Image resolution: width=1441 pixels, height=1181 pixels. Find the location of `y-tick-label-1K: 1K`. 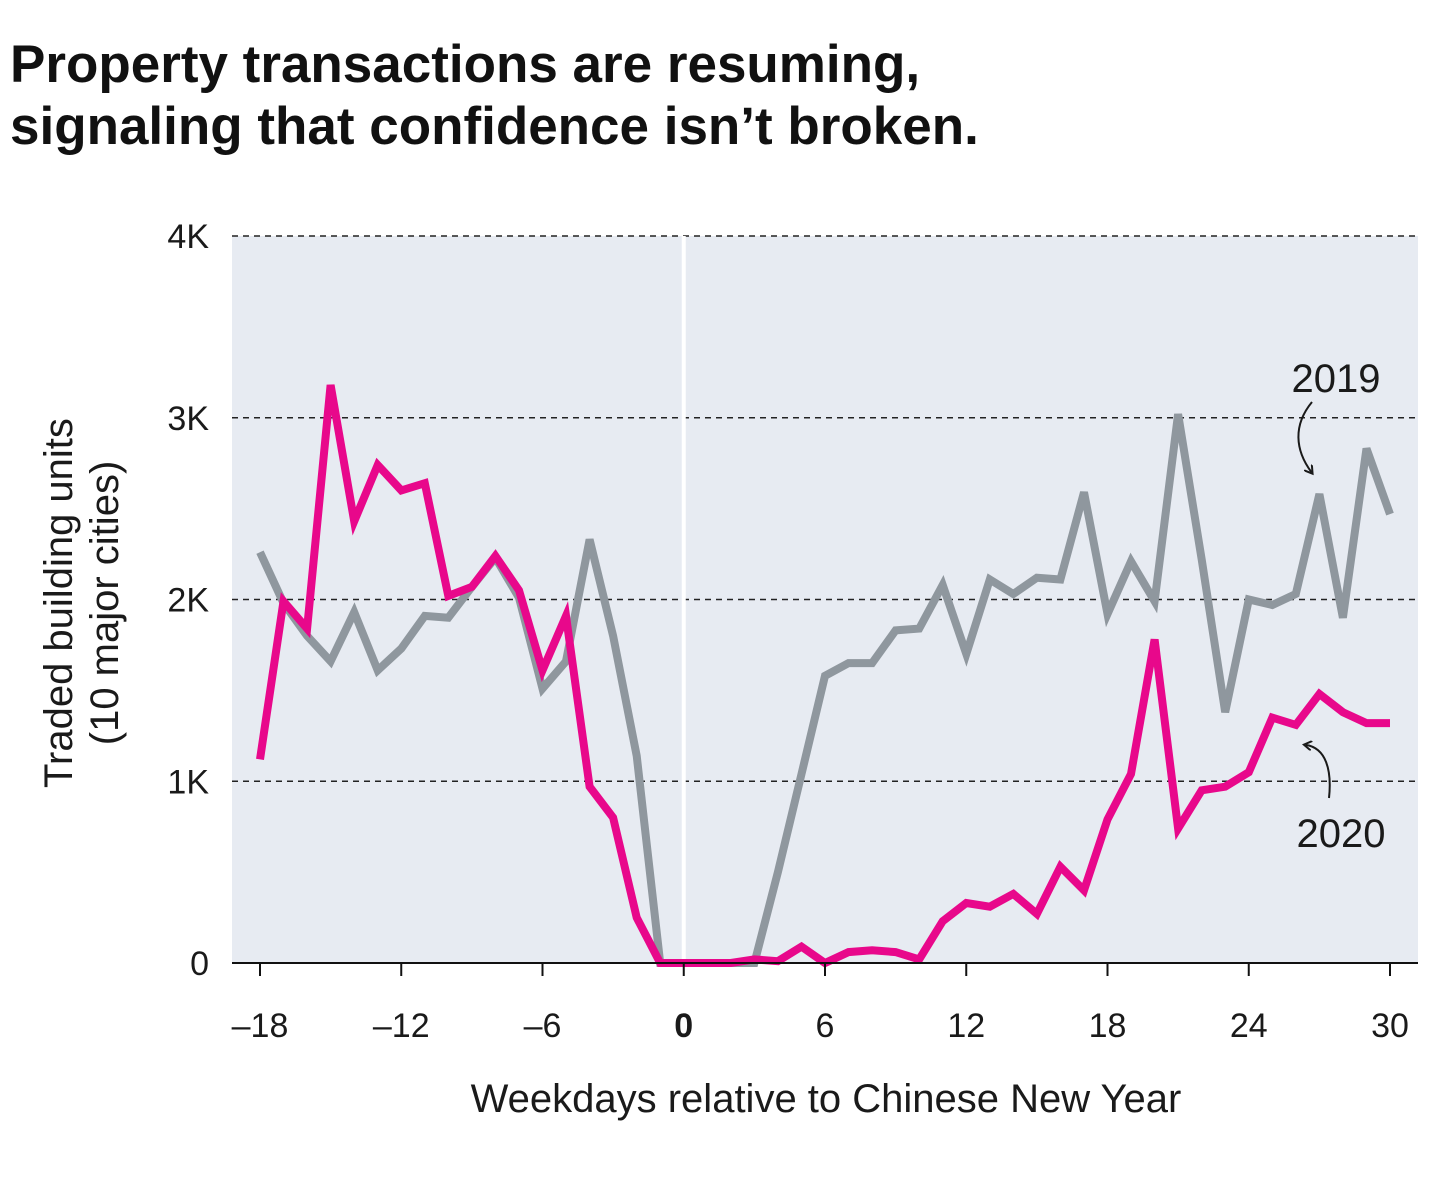

y-tick-label-1K: 1K is located at coordinates (188, 782).